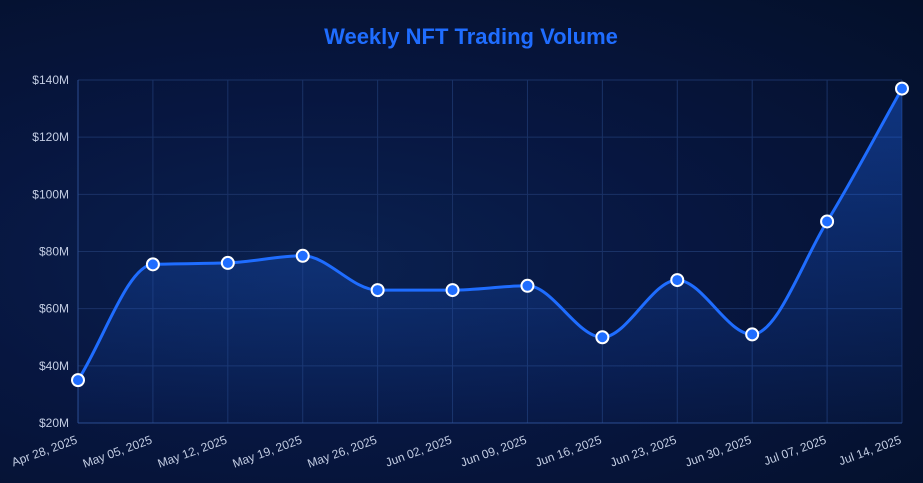 Image resolution: width=923 pixels, height=483 pixels. I want to click on y-tick-label: $100M, so click(50, 194).